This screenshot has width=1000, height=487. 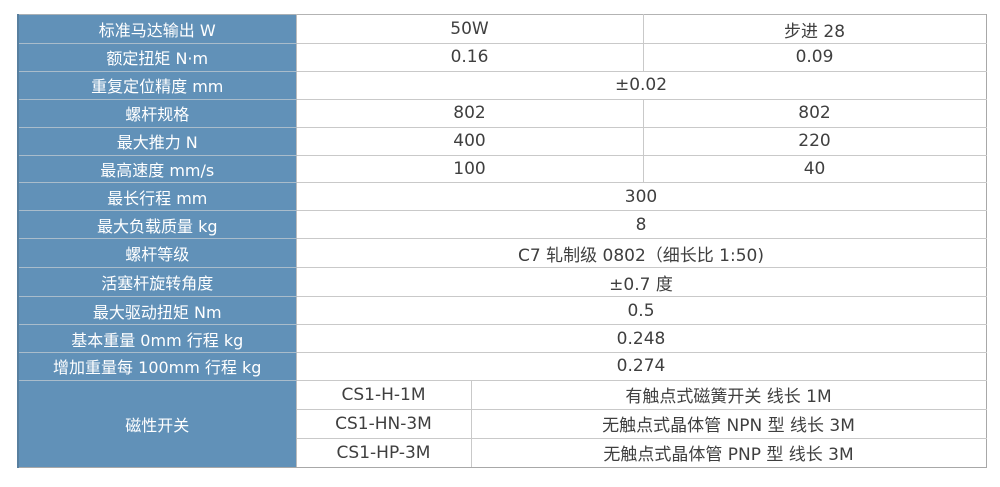 What do you see at coordinates (157, 197) in the screenshot?
I see `spec-label-max-stroke: 最长行程 mm` at bounding box center [157, 197].